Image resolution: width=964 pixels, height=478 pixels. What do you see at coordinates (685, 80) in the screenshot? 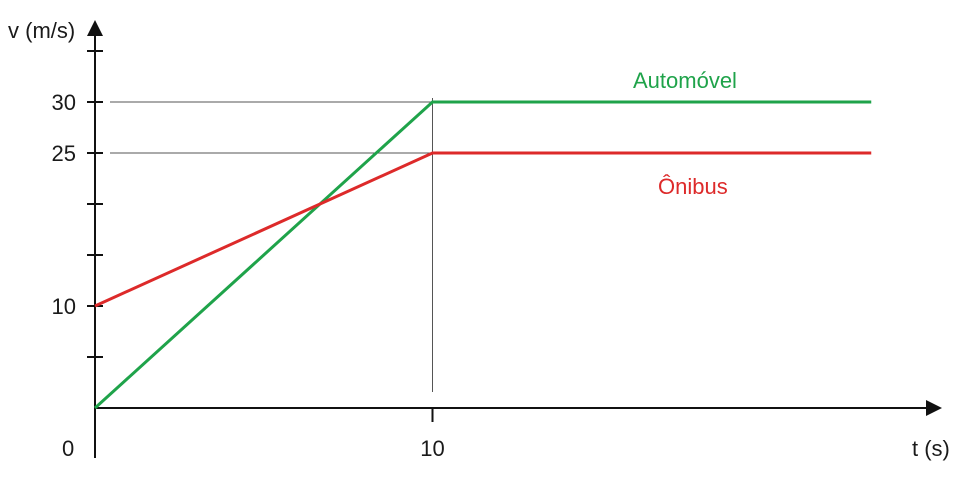
I see `series-label-automovel: Automóvel` at bounding box center [685, 80].